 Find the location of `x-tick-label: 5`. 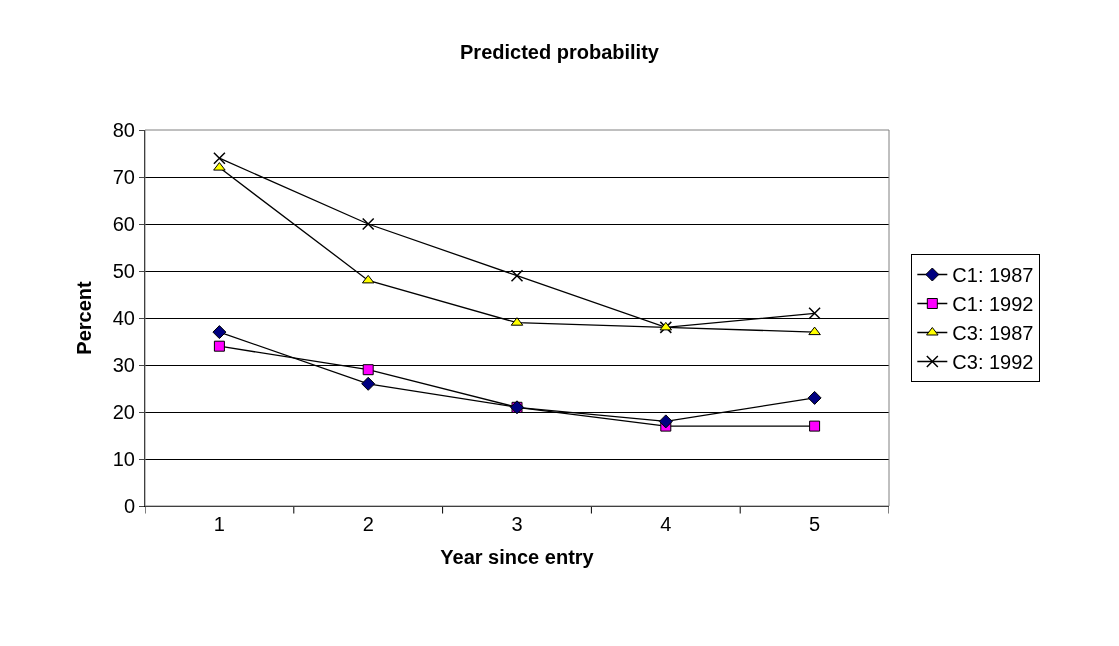

x-tick-label: 5 is located at coordinates (815, 524).